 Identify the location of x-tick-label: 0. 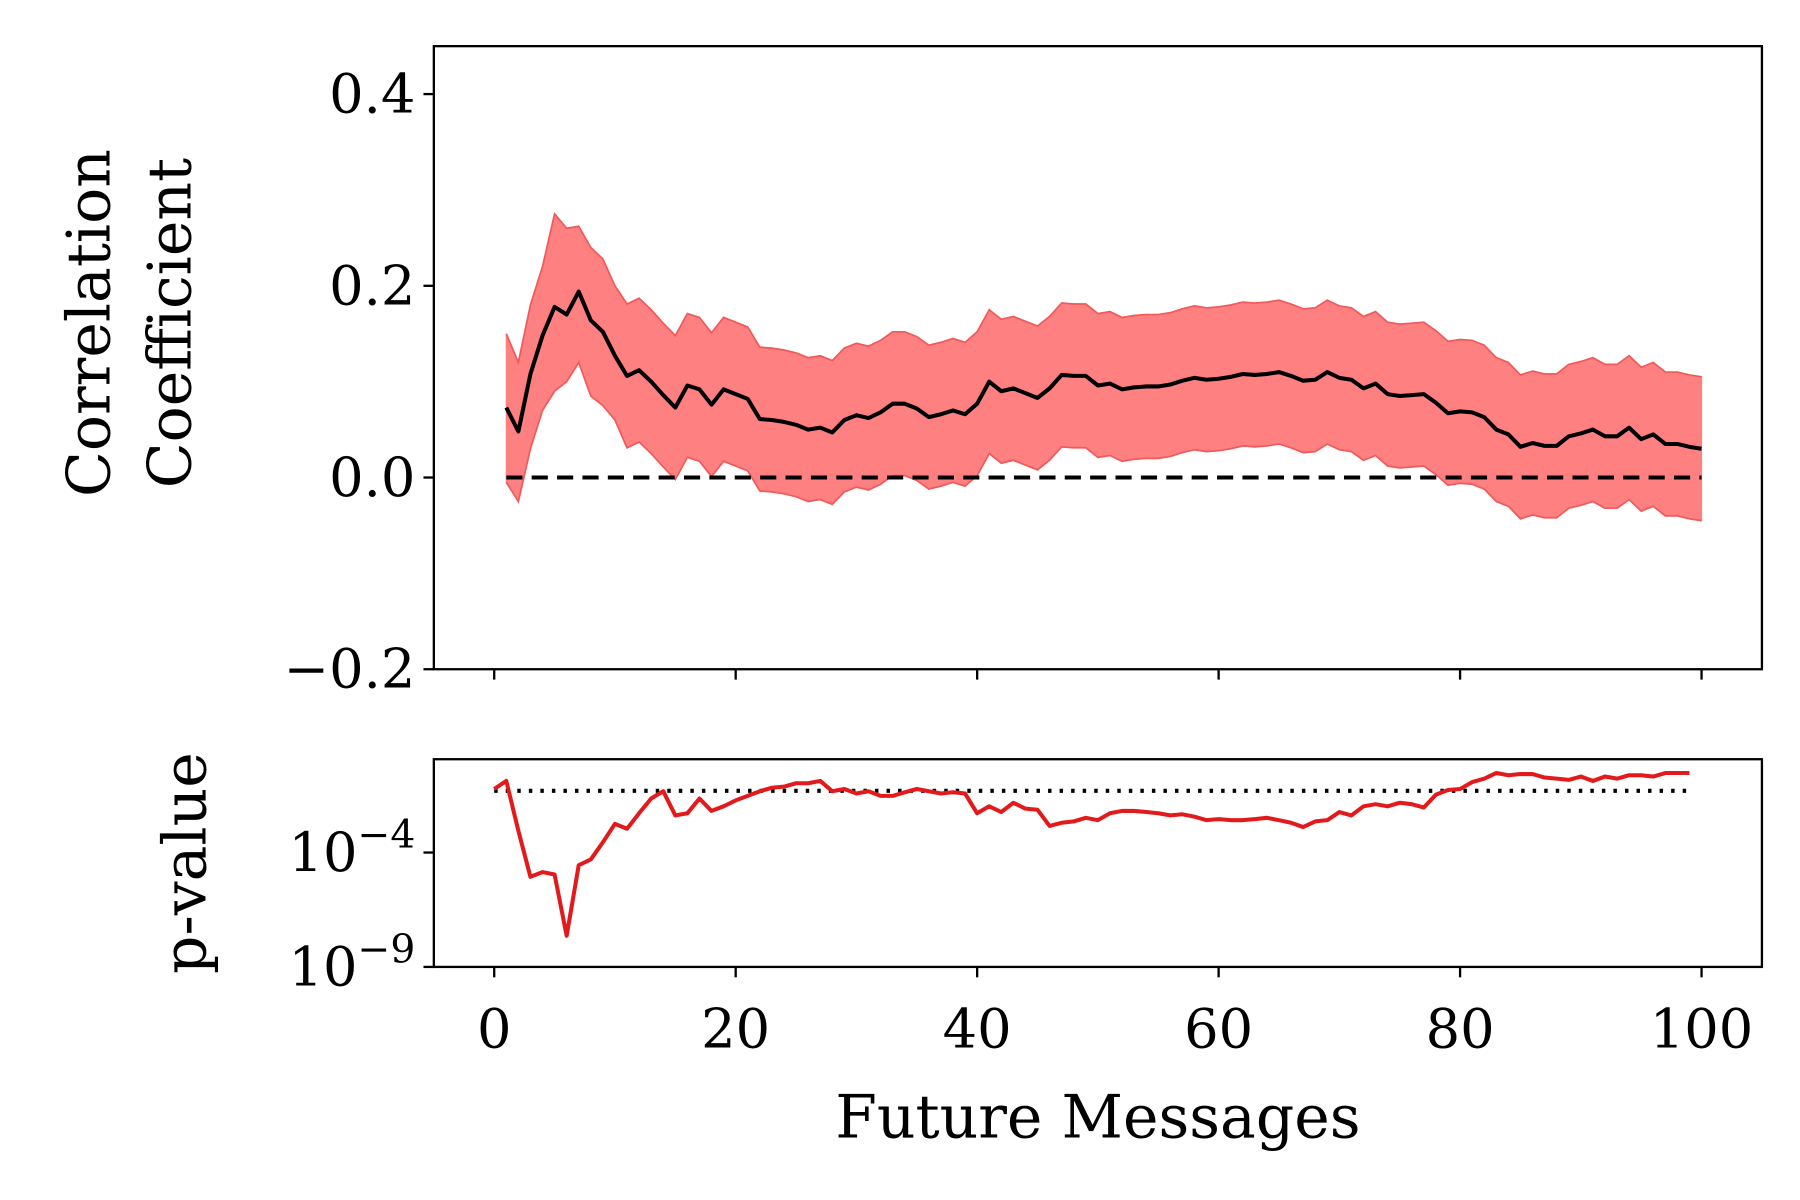
(494, 1029).